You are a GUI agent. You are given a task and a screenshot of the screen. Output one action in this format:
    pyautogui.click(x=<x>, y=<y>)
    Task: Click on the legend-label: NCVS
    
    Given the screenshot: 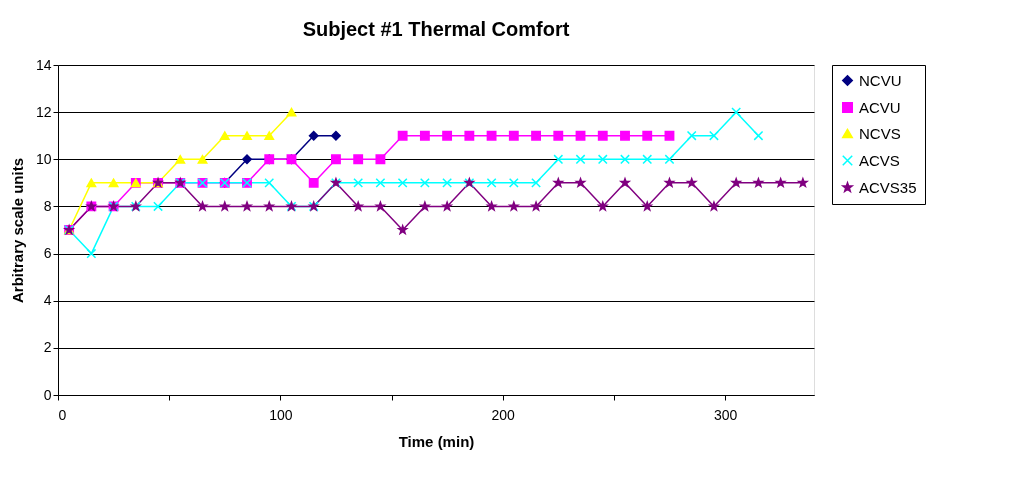 What is the action you would take?
    pyautogui.click(x=880, y=133)
    